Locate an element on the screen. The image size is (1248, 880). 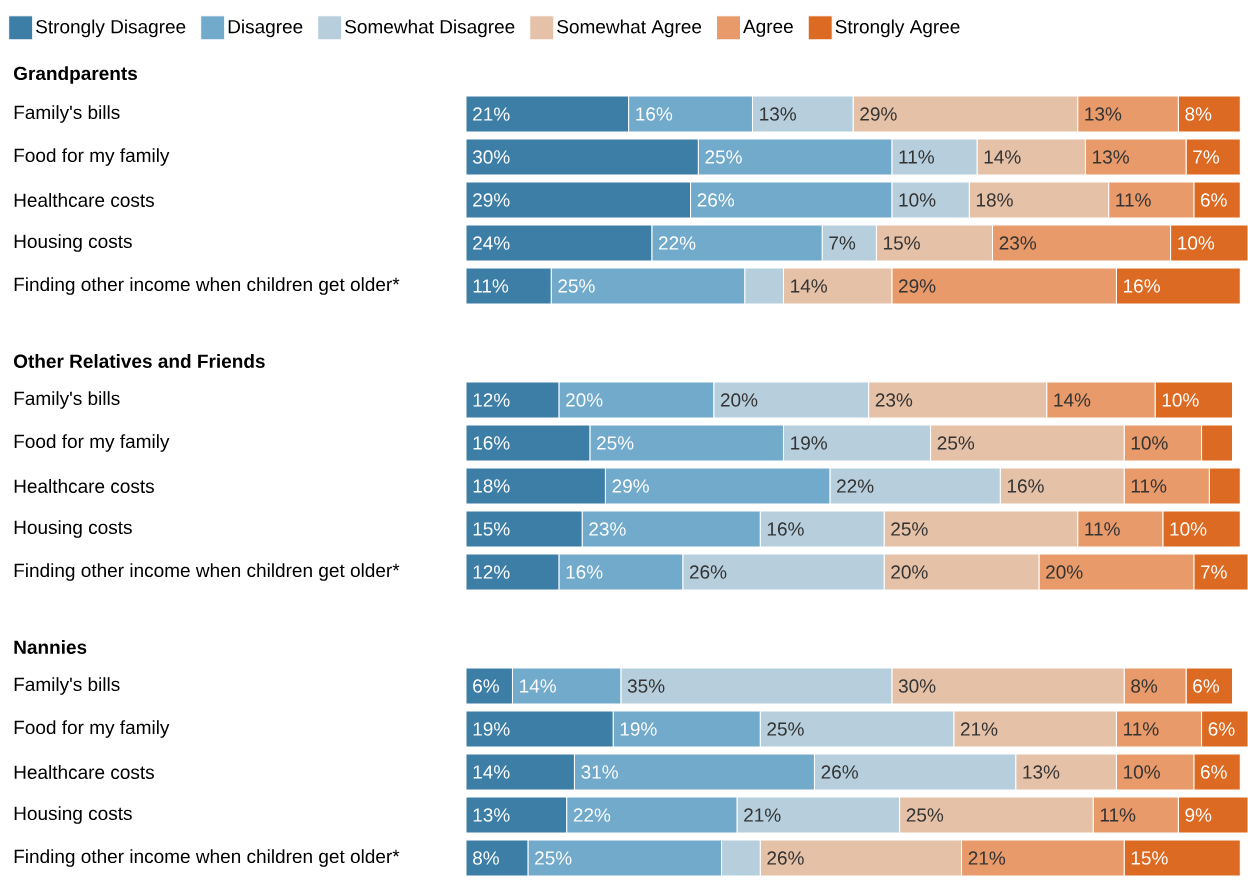
data-label: 9% is located at coordinates (1198, 815).